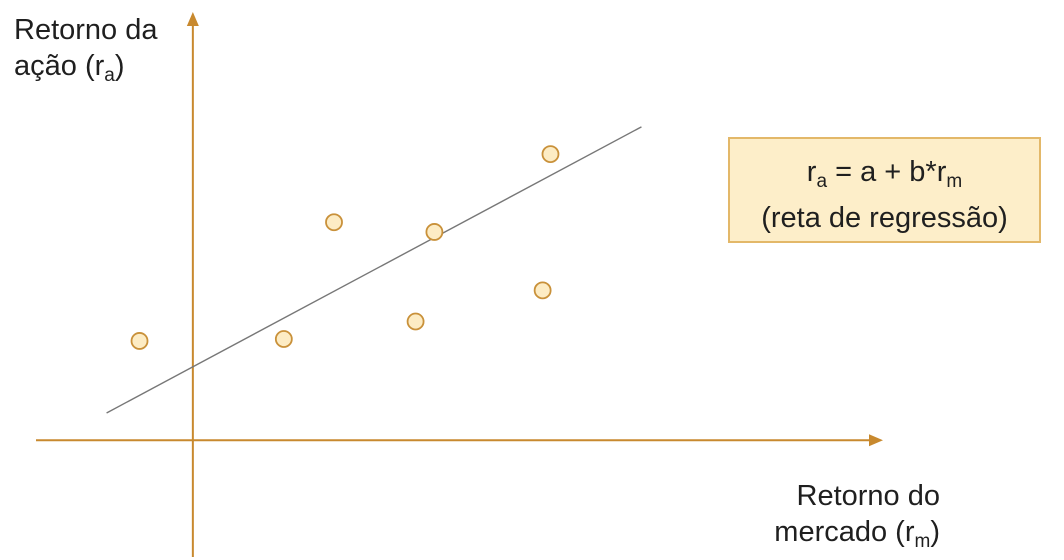  I want to click on x-axis-label: Retorno do mercado (rm), so click(830, 519).